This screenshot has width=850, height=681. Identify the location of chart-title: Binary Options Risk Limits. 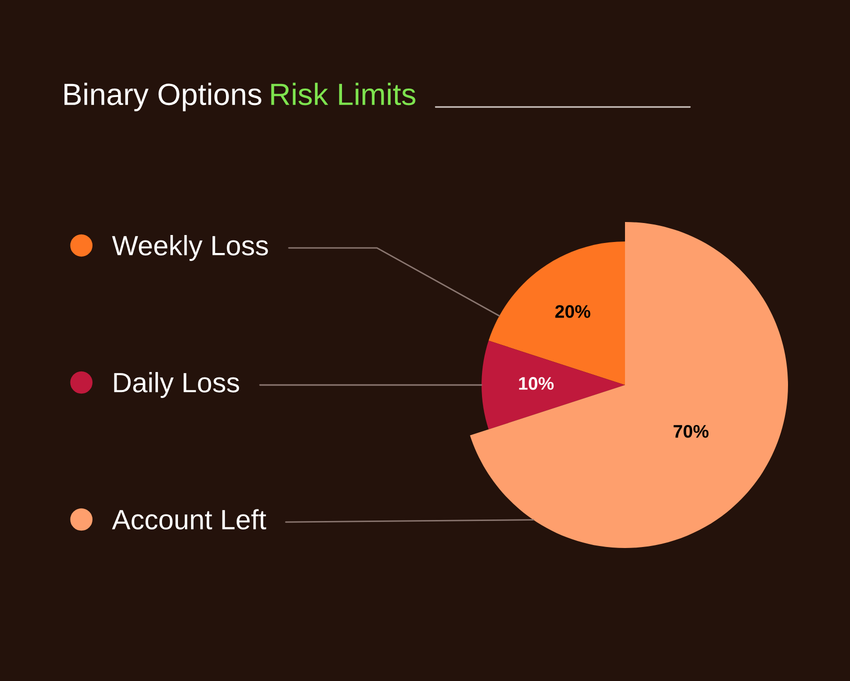
(240, 97).